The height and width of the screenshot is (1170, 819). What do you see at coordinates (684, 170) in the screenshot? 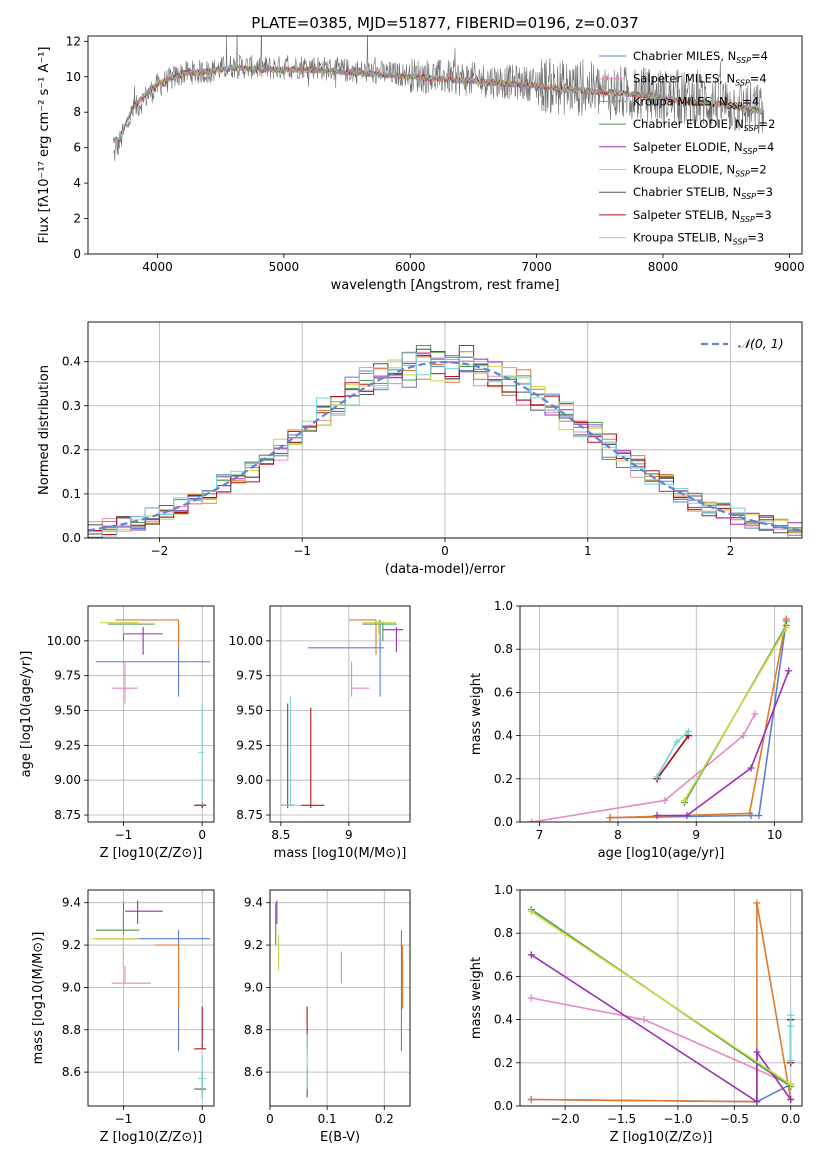
I see `legend-text: Kroupa ELODIE, N` at bounding box center [684, 170].